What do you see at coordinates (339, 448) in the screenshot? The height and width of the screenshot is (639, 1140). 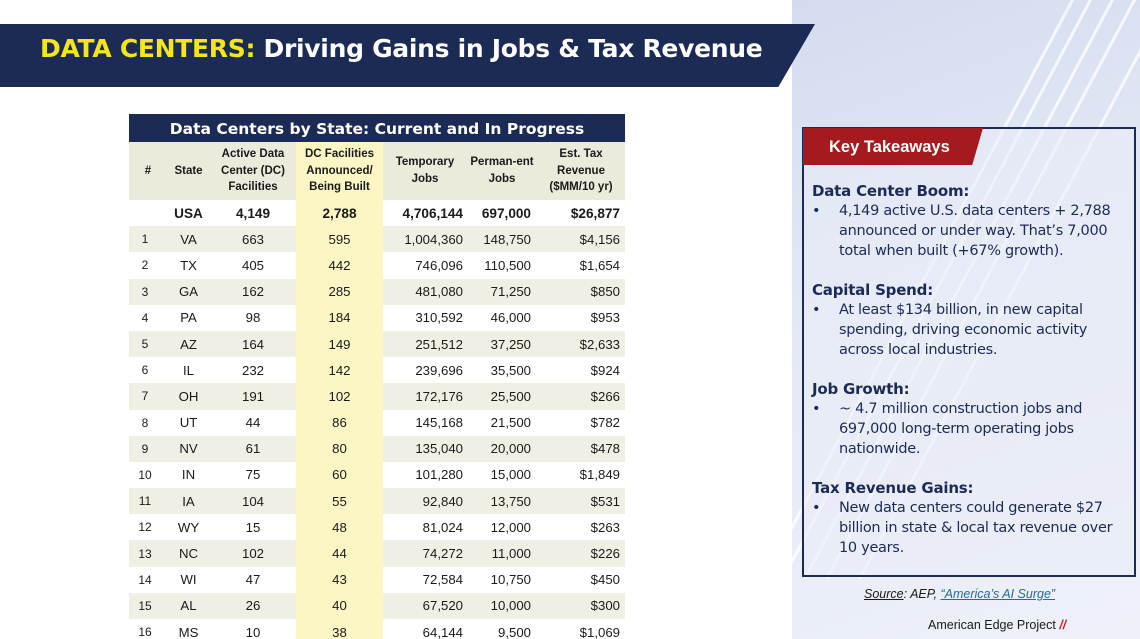 I see `cell-announced: 80` at bounding box center [339, 448].